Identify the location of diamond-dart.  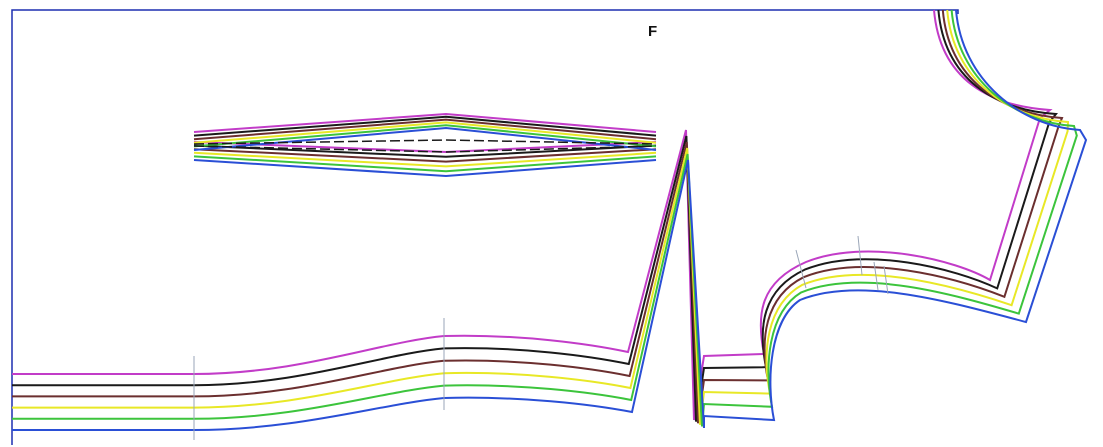
(425, 145).